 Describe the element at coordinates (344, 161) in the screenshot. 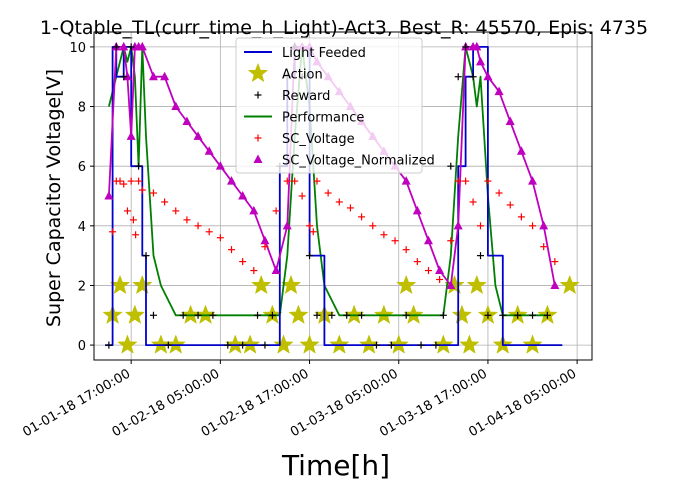

I see `legend-item-sc-voltage-normalized: SC_Voltage_Normalized` at that location.